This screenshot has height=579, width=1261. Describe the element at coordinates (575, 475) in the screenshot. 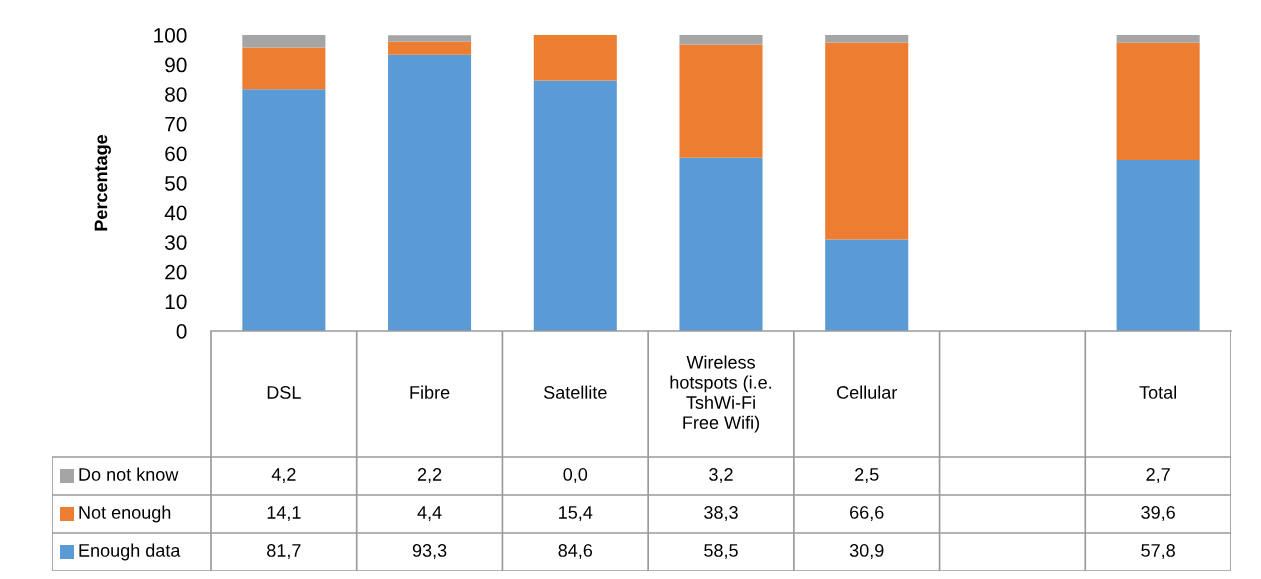

I see `data-label: 0,0` at that location.